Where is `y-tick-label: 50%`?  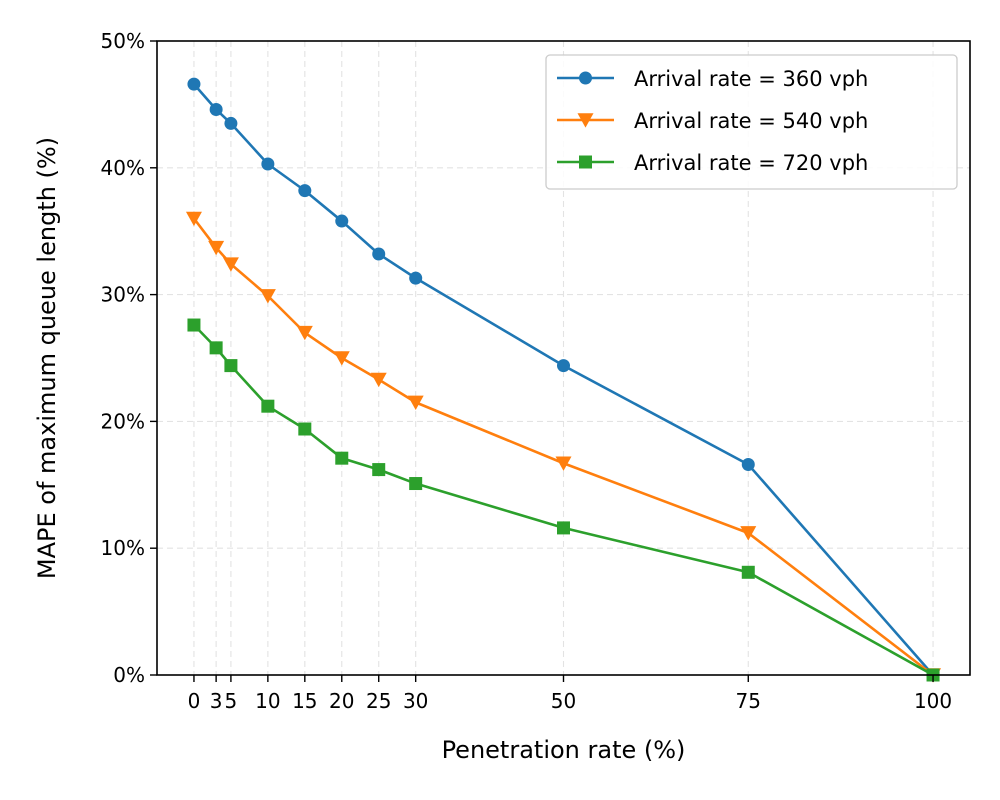
y-tick-label: 50% is located at coordinates (123, 41).